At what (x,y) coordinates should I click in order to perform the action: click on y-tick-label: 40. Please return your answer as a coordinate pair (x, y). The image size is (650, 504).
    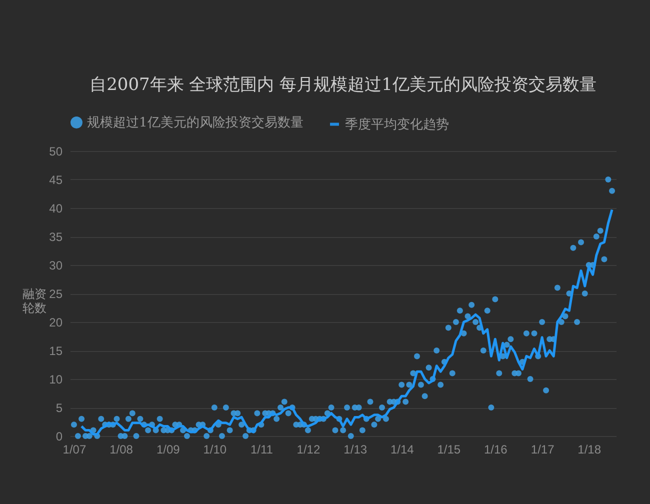
    Looking at the image, I should click on (56, 209).